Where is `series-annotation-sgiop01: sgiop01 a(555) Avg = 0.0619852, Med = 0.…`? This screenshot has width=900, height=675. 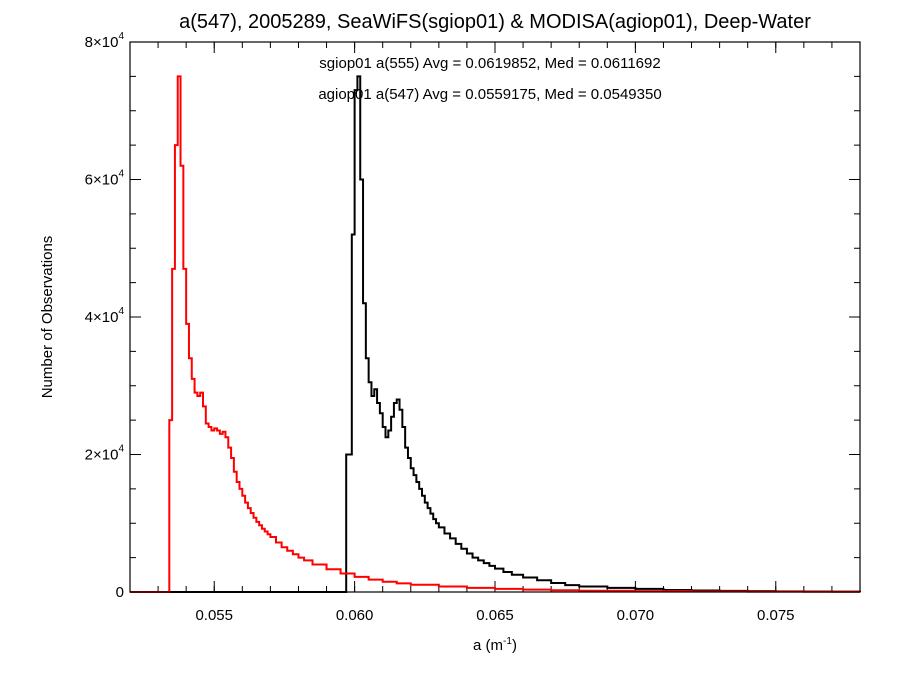 series-annotation-sgiop01: sgiop01 a(555) Avg = 0.0619852, Med = 0.… is located at coordinates (489, 63).